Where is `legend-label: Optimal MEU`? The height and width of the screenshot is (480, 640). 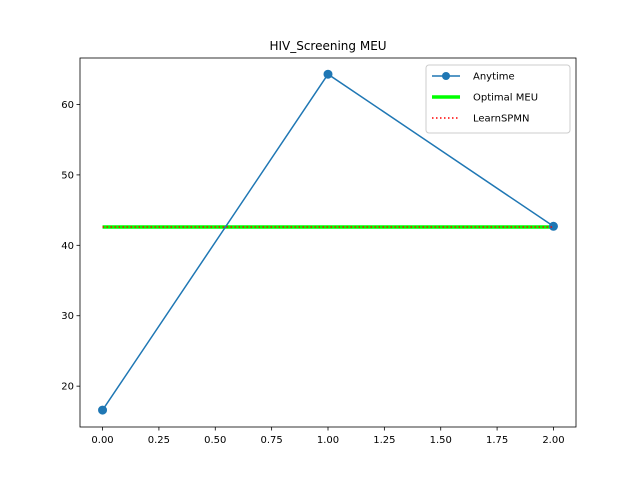
legend-label: Optimal MEU is located at coordinates (505, 98).